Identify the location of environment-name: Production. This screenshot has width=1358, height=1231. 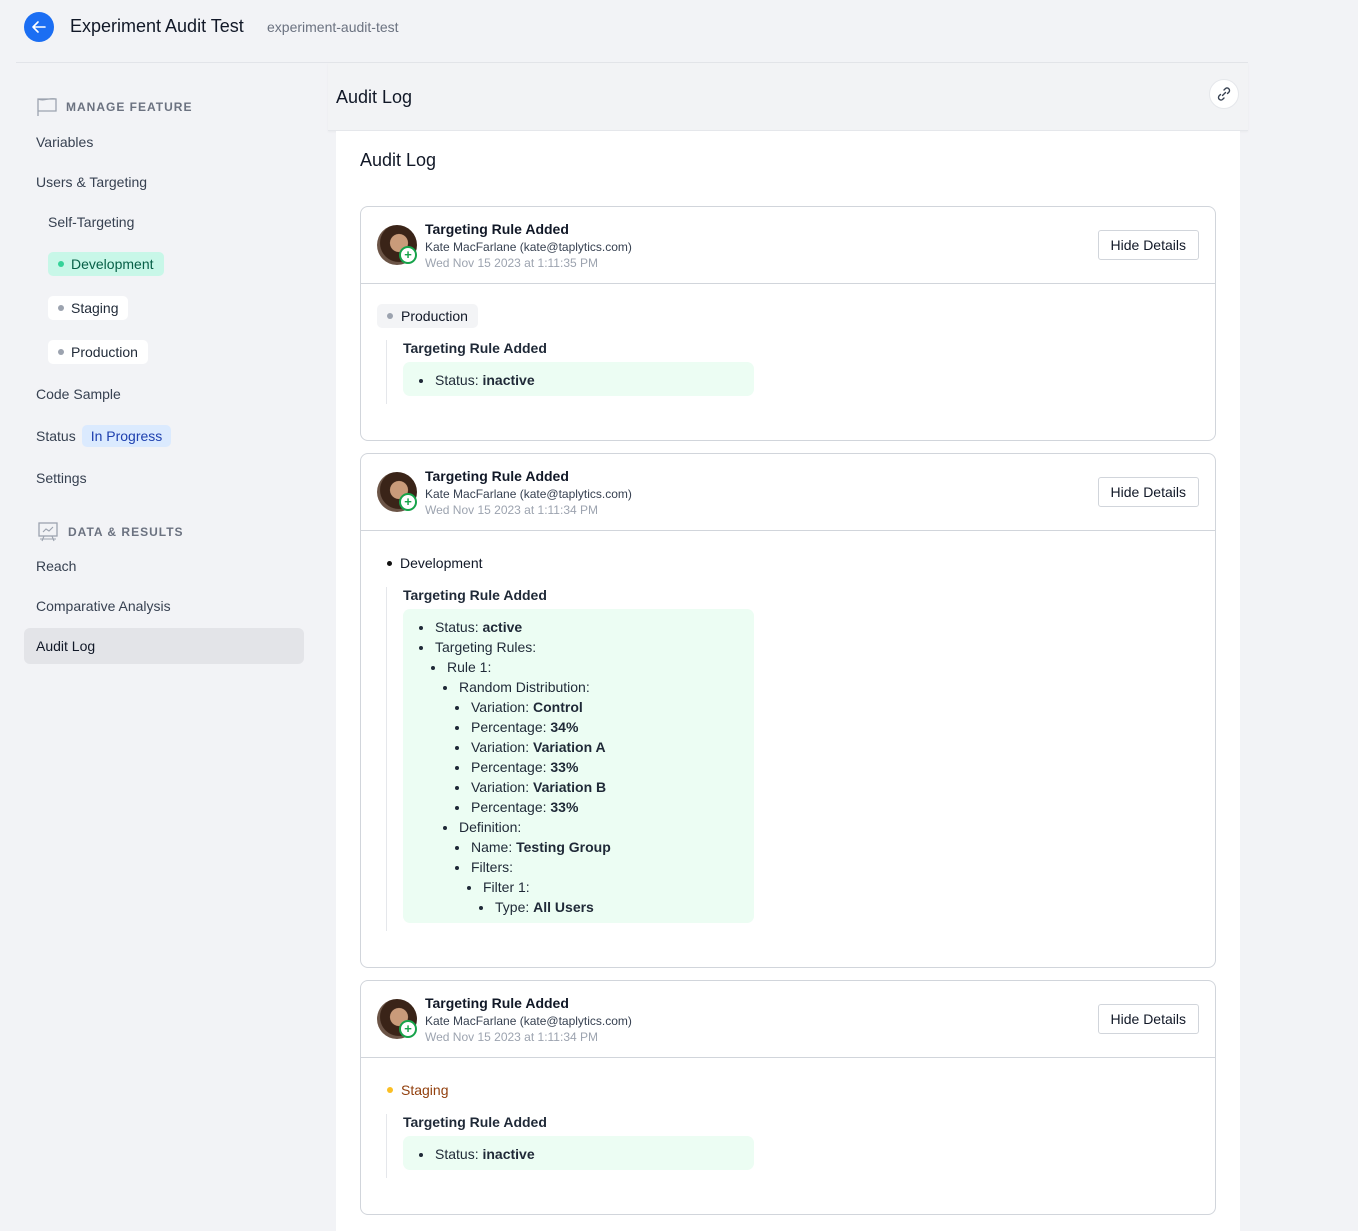
(434, 316).